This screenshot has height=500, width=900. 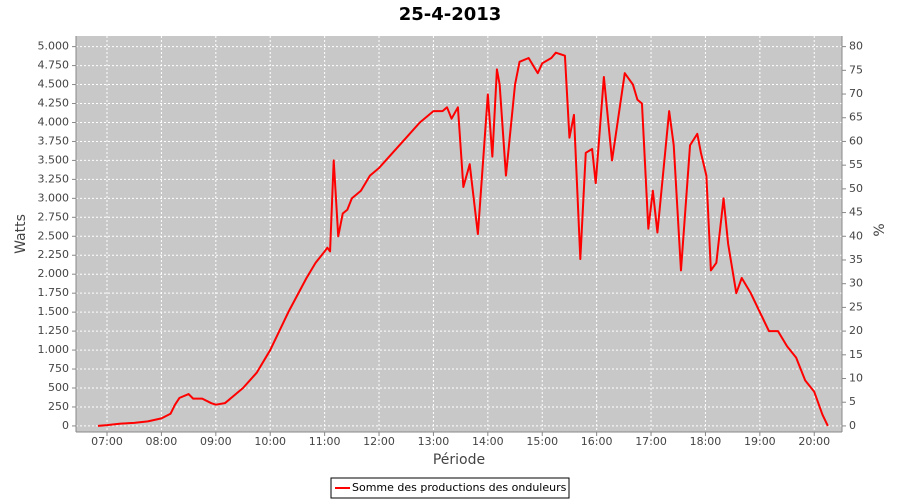 What do you see at coordinates (856, 46) in the screenshot?
I see `y2-tick-label: 80` at bounding box center [856, 46].